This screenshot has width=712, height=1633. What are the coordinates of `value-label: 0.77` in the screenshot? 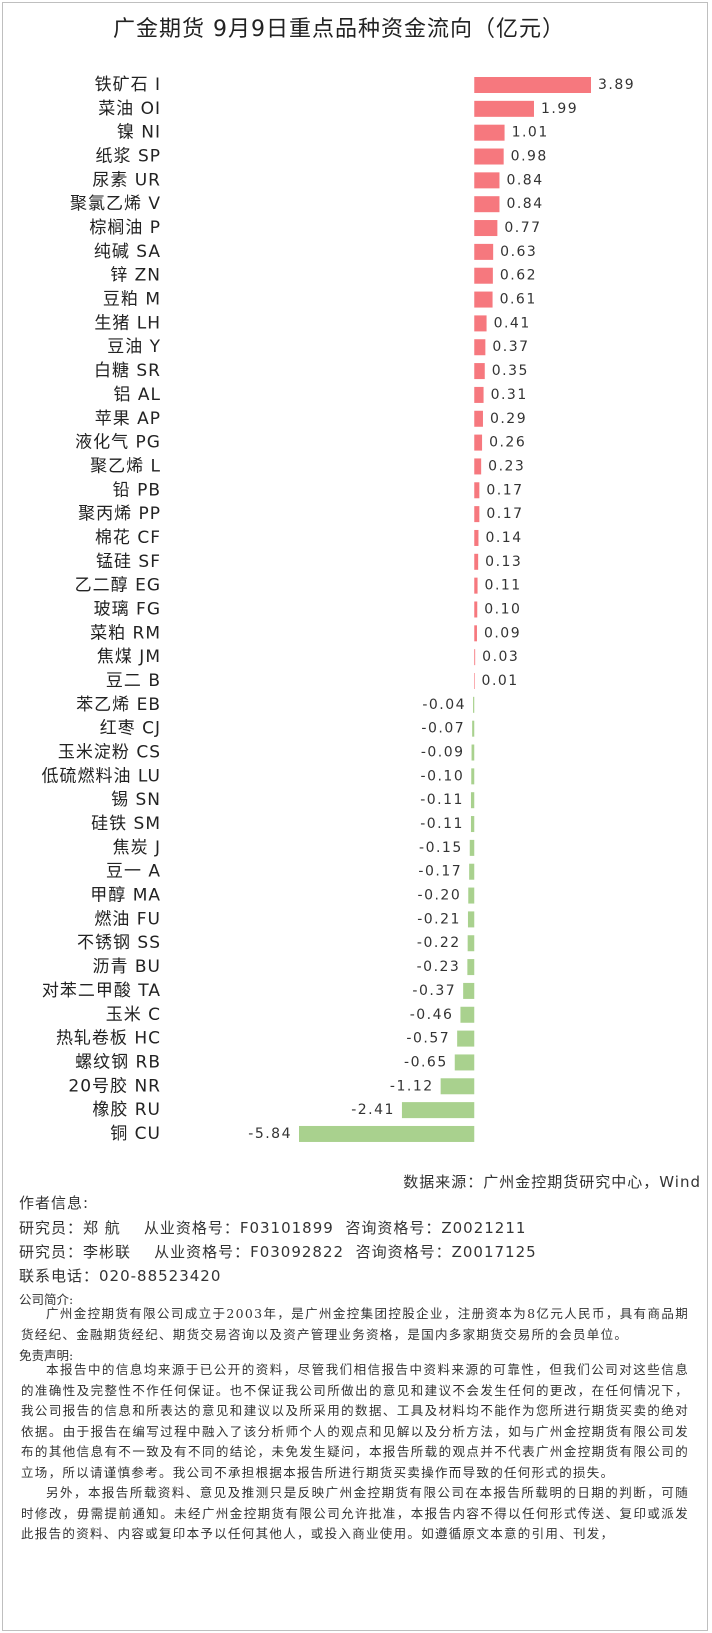 It's located at (522, 228).